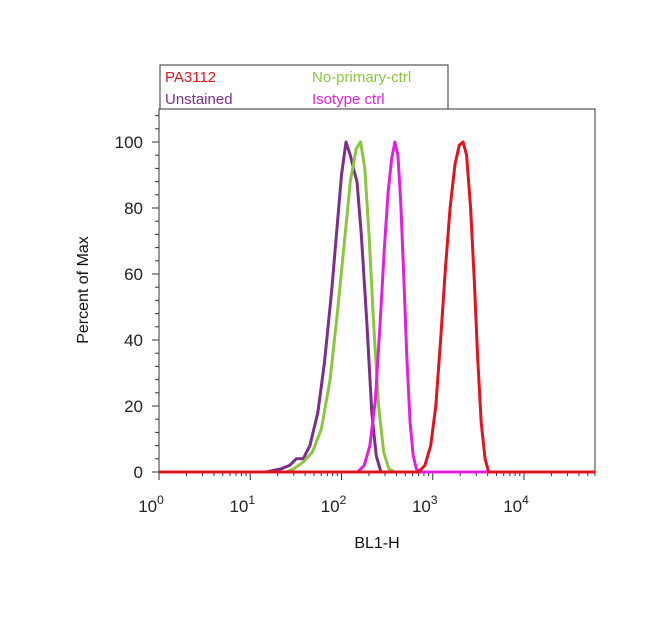  What do you see at coordinates (129, 142) in the screenshot?
I see `y-tick-label: 100` at bounding box center [129, 142].